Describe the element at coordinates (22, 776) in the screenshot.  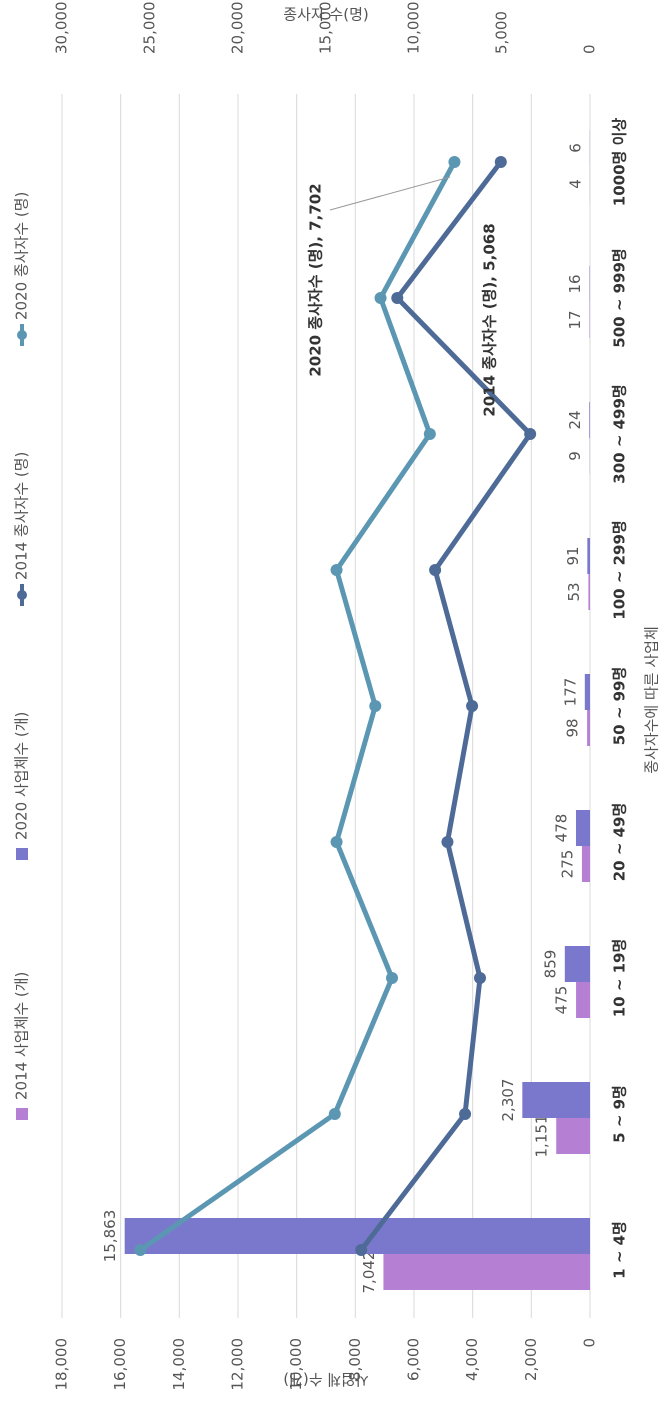
I see `legend-label: 2020 사업체수 (개)` at that location.